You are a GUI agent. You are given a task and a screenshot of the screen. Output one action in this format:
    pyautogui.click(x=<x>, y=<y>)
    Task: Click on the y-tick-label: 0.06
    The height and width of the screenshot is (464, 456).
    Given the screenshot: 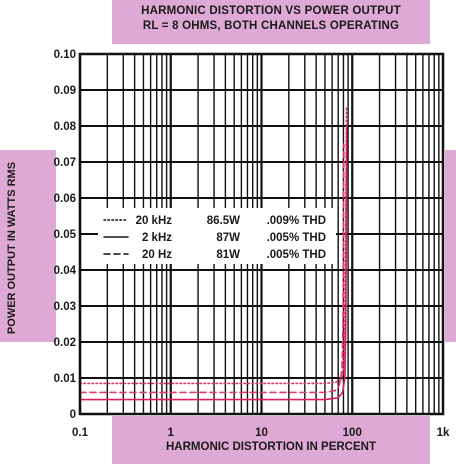 What is the action you would take?
    pyautogui.click(x=65, y=199)
    